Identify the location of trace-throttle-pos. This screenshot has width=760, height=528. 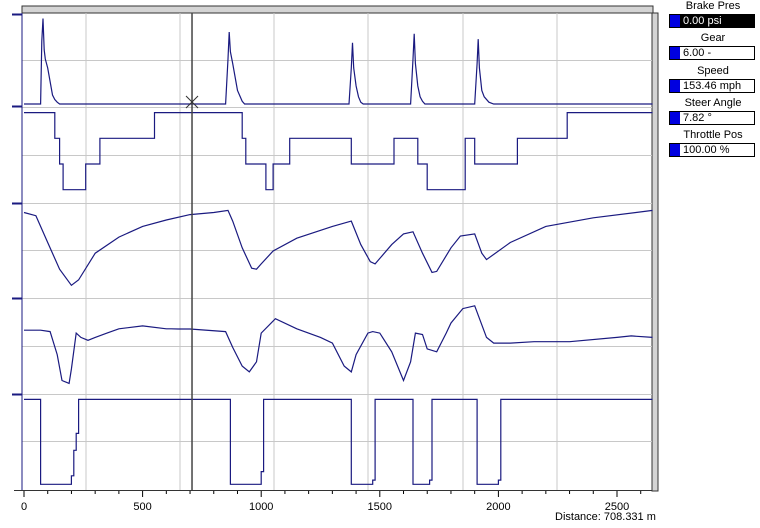
(338, 441).